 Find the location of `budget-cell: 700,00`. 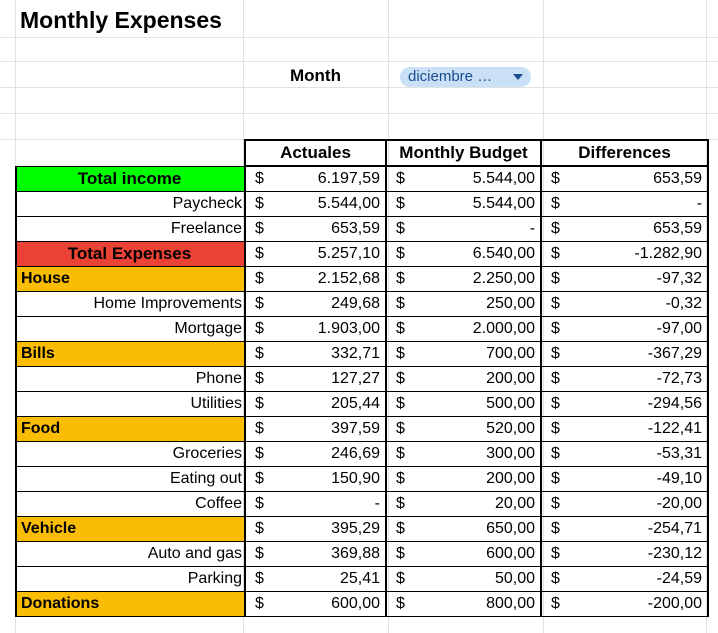

budget-cell: 700,00 is located at coordinates (476, 354).